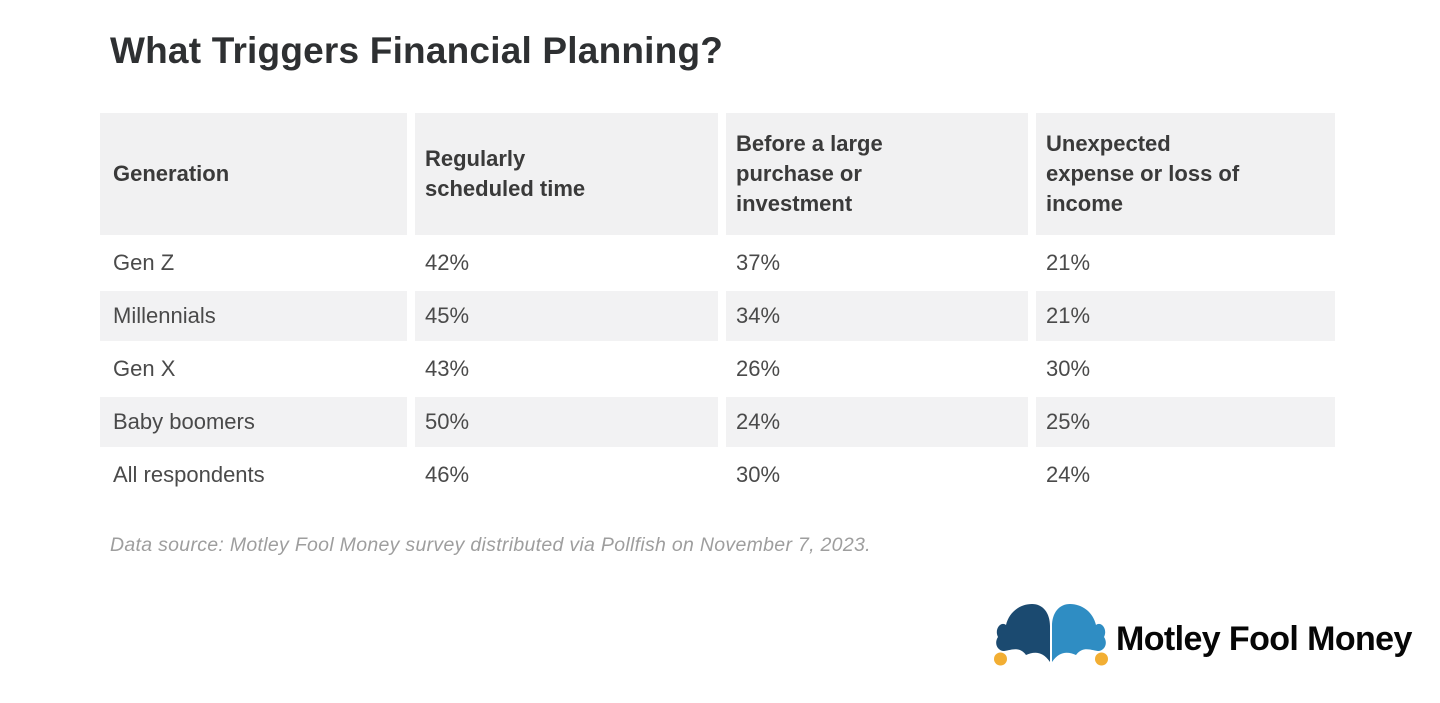 This screenshot has width=1440, height=703. What do you see at coordinates (809, 173) in the screenshot?
I see `header-label: Before a large purchase or investment` at bounding box center [809, 173].